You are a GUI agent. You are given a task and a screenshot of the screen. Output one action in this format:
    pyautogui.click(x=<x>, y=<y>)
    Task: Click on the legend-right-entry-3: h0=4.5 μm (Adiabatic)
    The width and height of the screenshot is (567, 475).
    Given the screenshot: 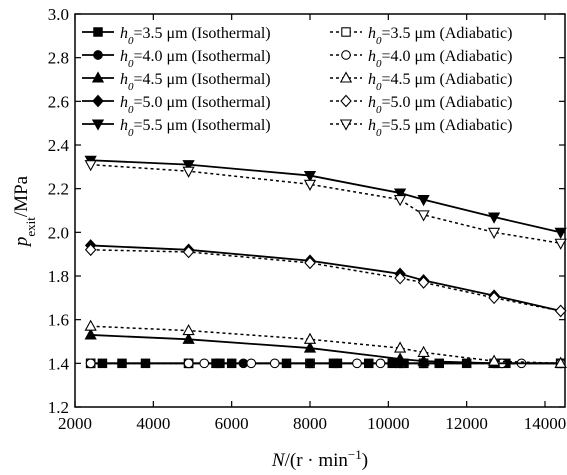 What is the action you would take?
    pyautogui.click(x=421, y=82)
    